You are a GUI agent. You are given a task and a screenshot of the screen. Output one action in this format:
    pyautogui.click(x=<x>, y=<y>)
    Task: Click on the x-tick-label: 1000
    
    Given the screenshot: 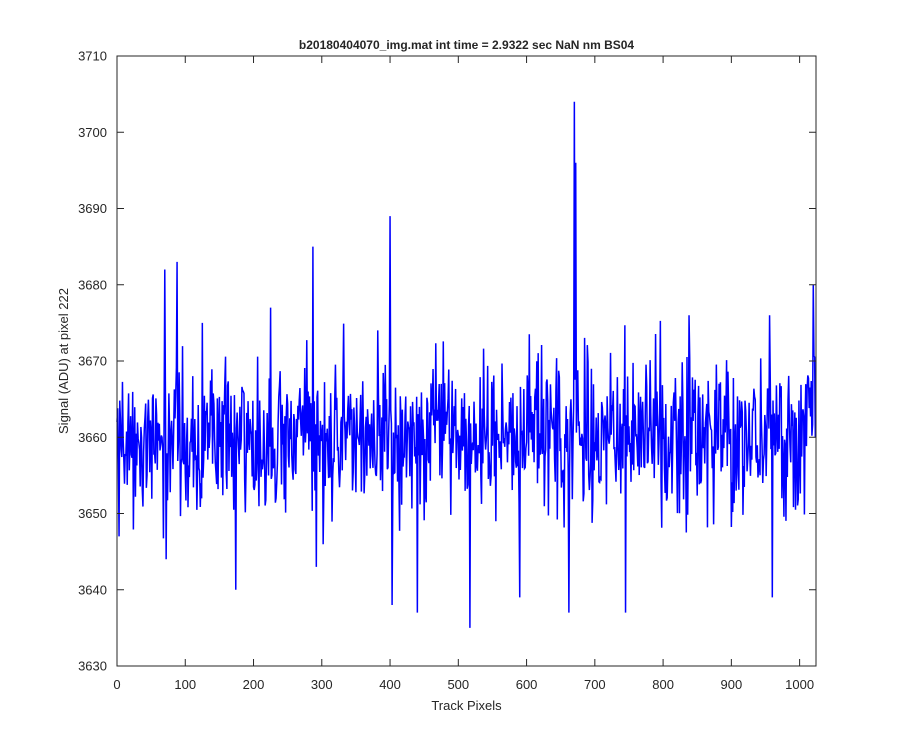 What is the action you would take?
    pyautogui.click(x=799, y=684)
    